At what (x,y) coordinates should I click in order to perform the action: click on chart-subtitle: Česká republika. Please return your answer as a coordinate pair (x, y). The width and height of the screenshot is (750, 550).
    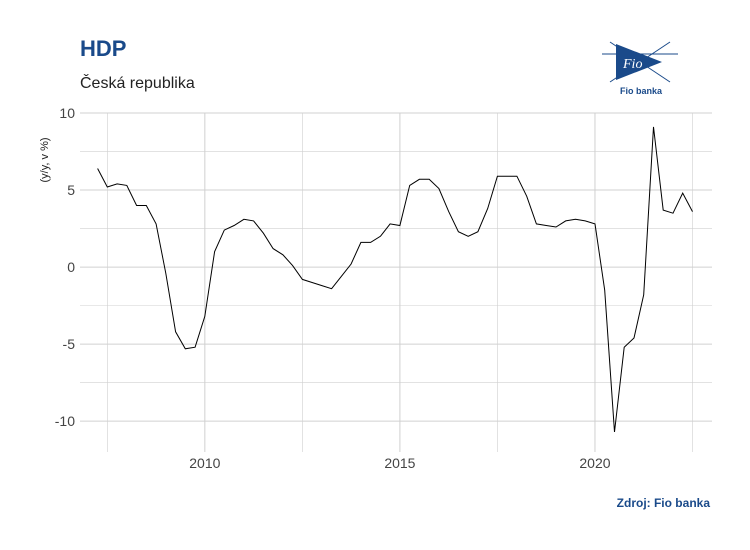
    Looking at the image, I should click on (137, 83).